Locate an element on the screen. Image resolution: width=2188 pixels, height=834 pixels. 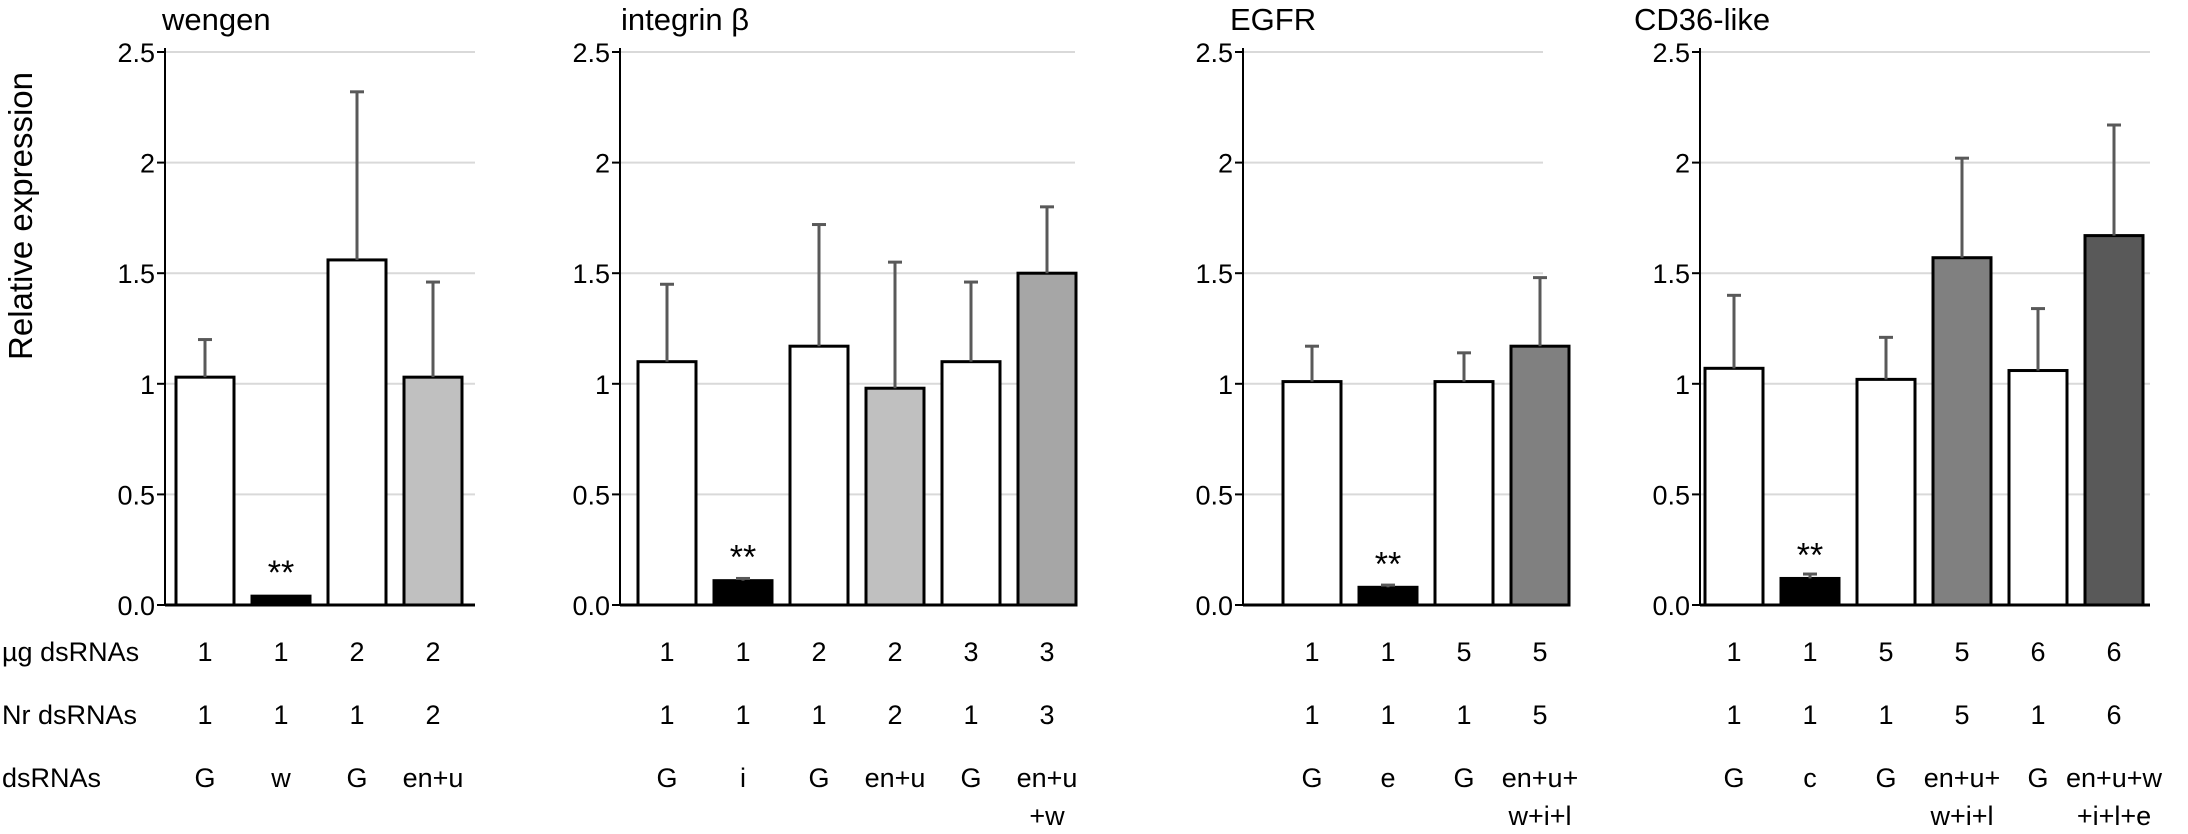
dsrnas-label: +i+l+e is located at coordinates (2114, 816).